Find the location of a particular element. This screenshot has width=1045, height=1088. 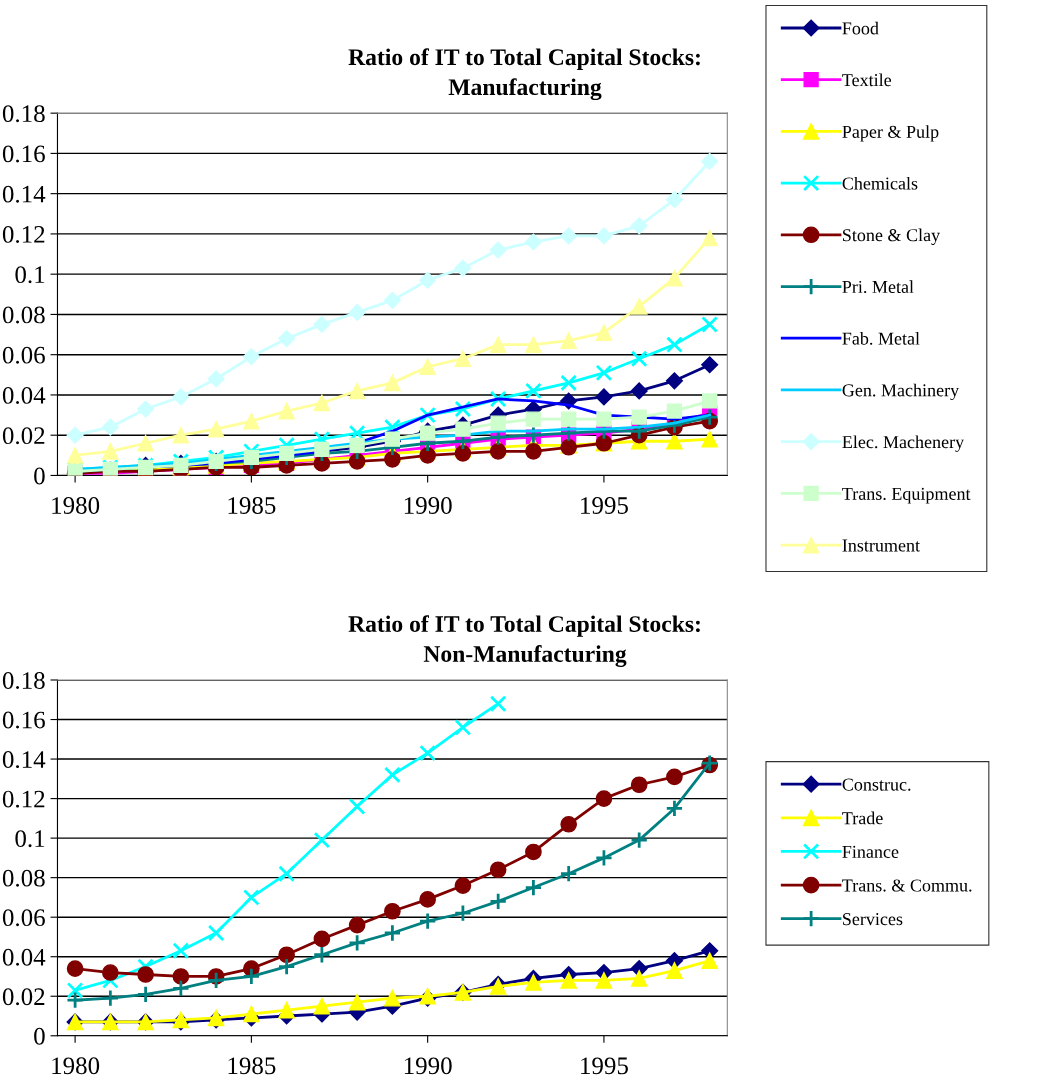

legend-label: Instrument is located at coordinates (881, 545).